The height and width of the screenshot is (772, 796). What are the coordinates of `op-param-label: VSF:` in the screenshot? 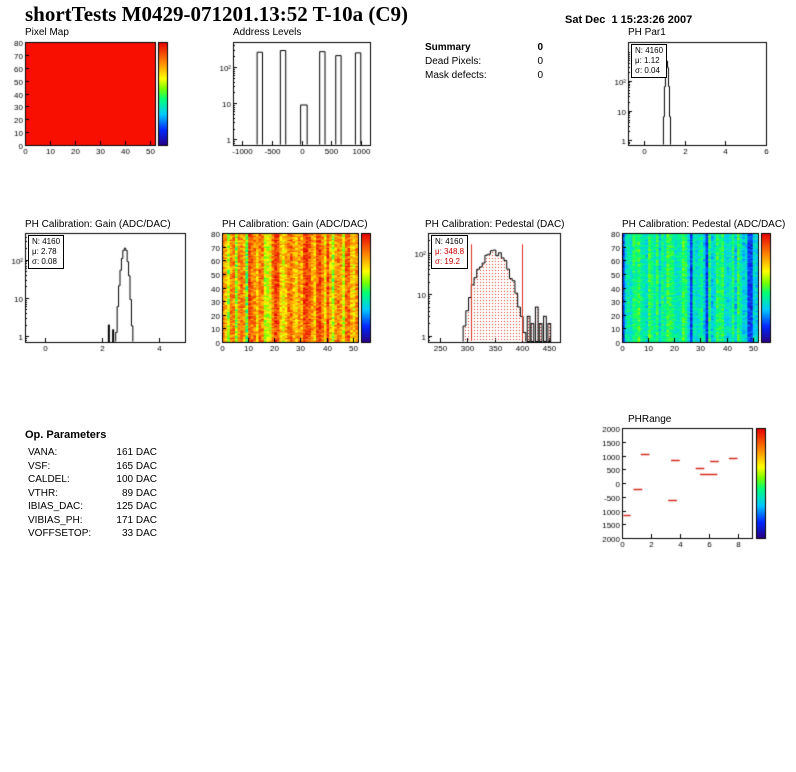 It's located at (39, 466).